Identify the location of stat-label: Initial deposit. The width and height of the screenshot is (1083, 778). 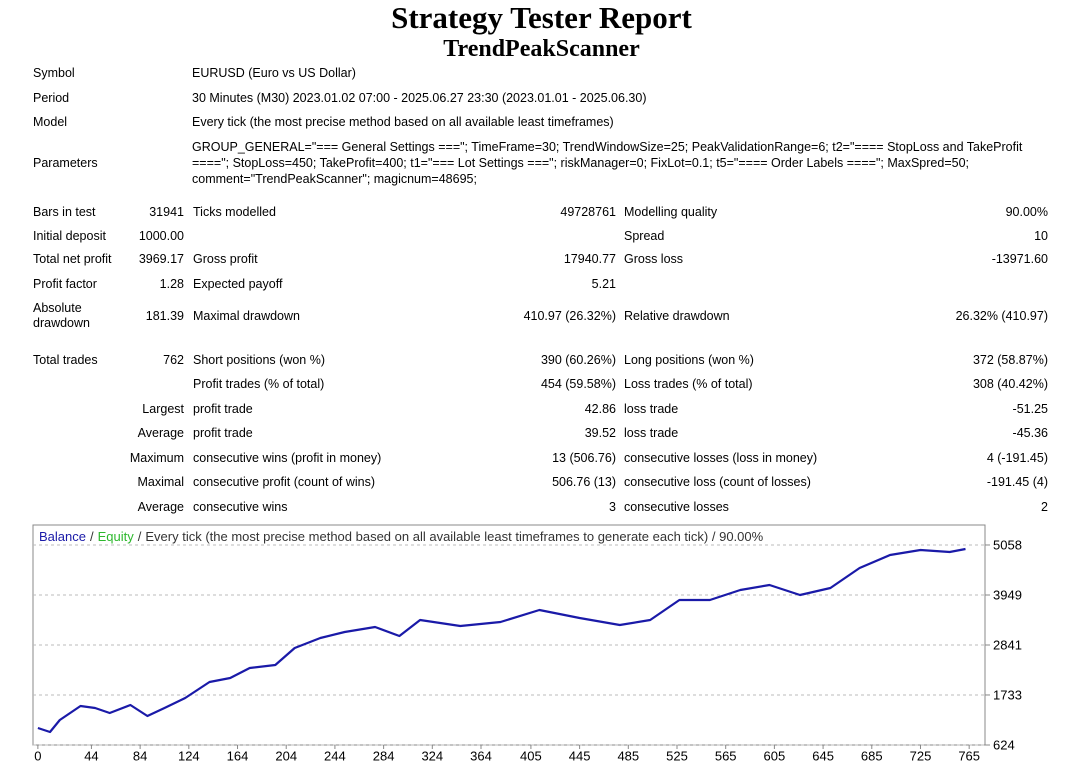
(69, 235).